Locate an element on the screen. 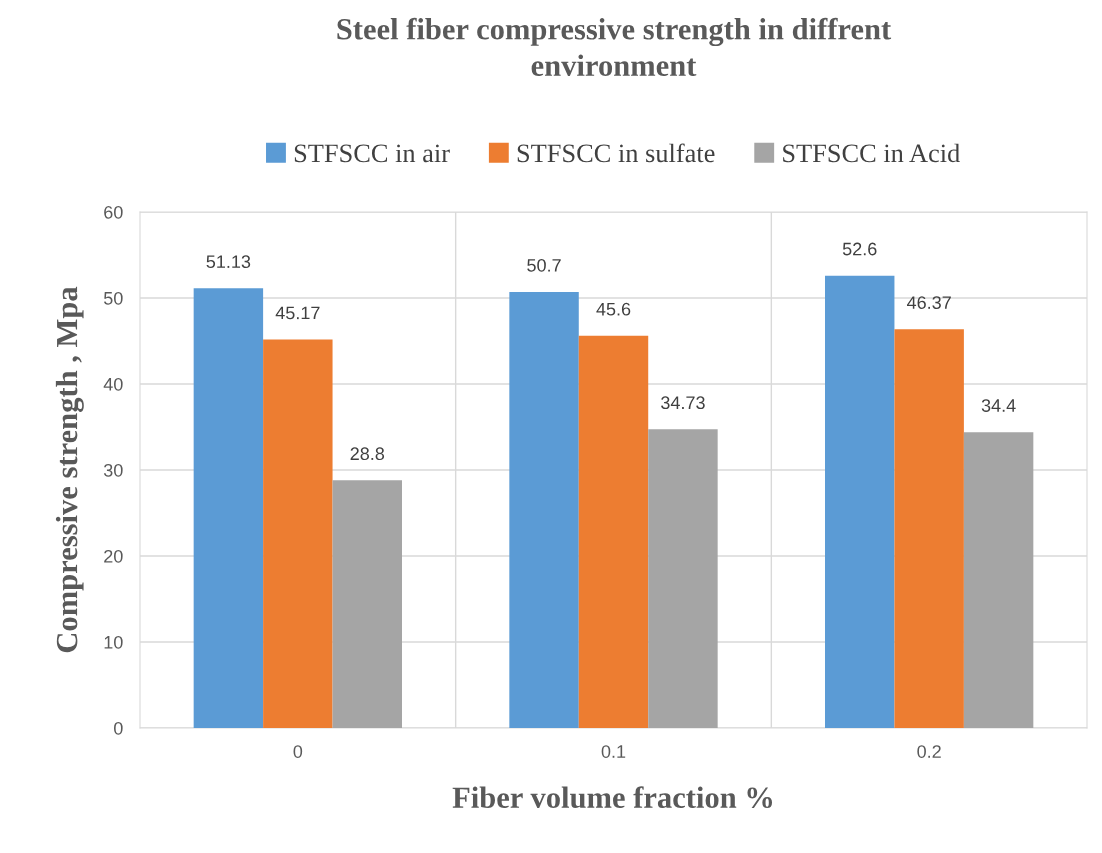 The image size is (1102, 853). y-tick-label: 50 is located at coordinates (113, 298).